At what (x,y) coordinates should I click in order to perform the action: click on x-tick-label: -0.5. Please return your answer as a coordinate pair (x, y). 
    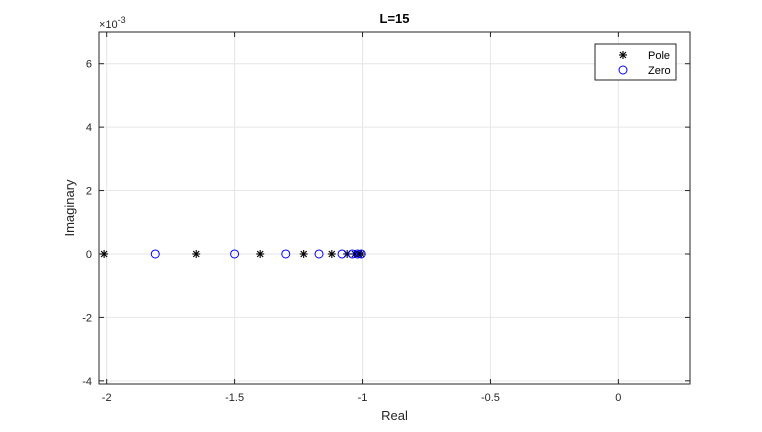
    Looking at the image, I should click on (490, 398).